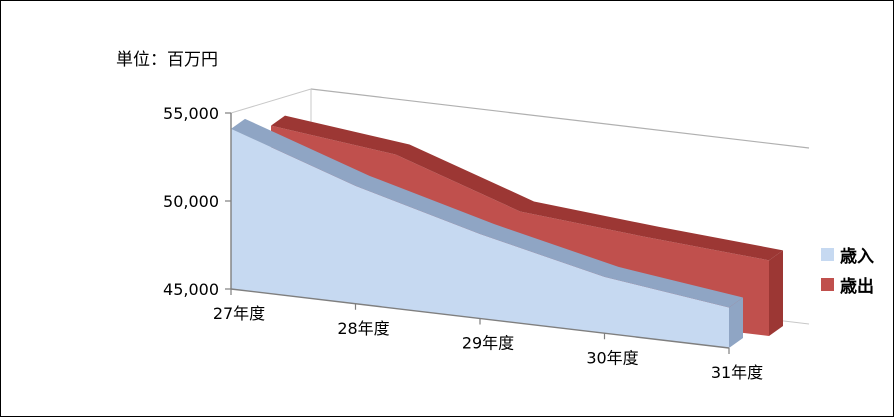 The height and width of the screenshot is (419, 896). Describe the element at coordinates (191, 289) in the screenshot. I see `y-tick-label-2: 45,000` at that location.